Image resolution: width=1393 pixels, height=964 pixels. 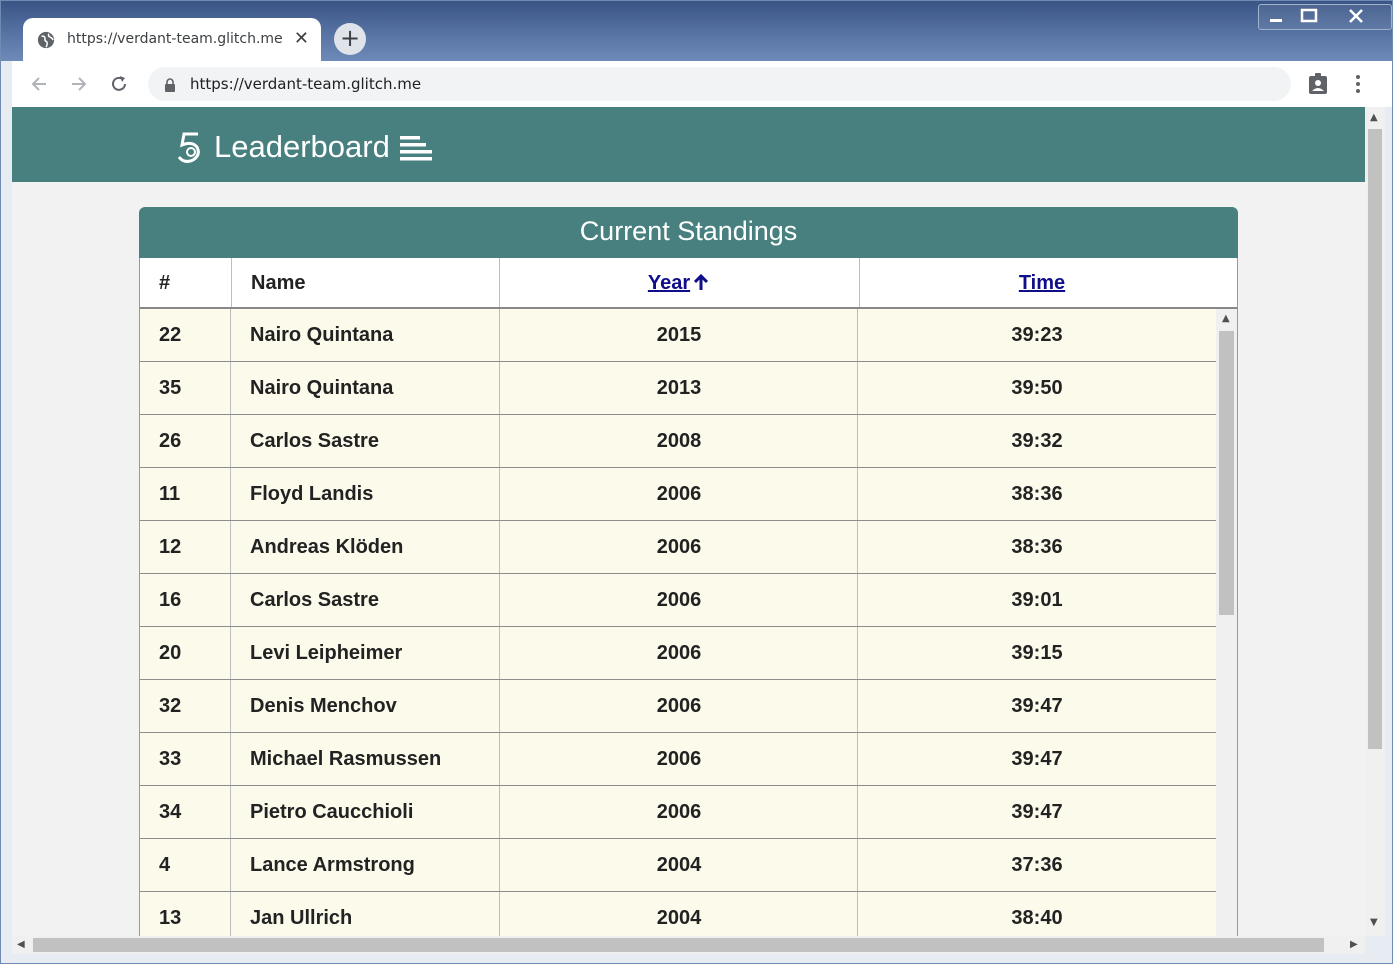 I want to click on year-cell: 2013, so click(x=679, y=388).